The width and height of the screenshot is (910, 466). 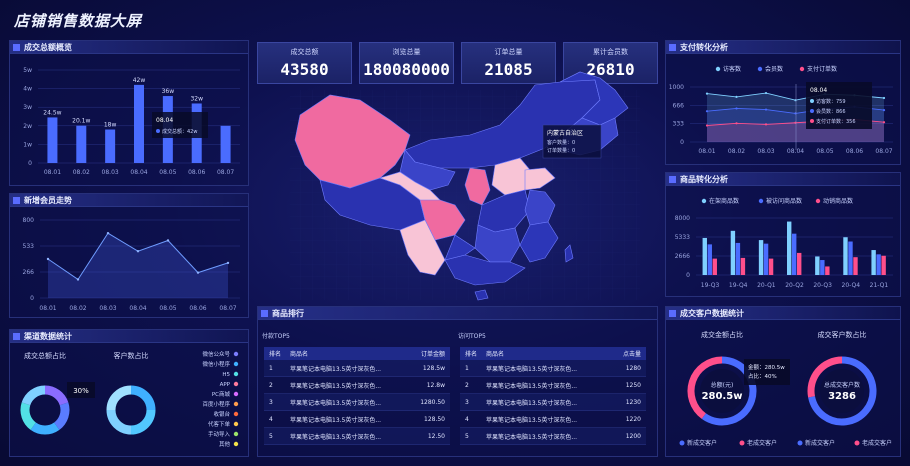 What do you see at coordinates (422, 247) in the screenshot?
I see `map-region-yunnan` at bounding box center [422, 247].